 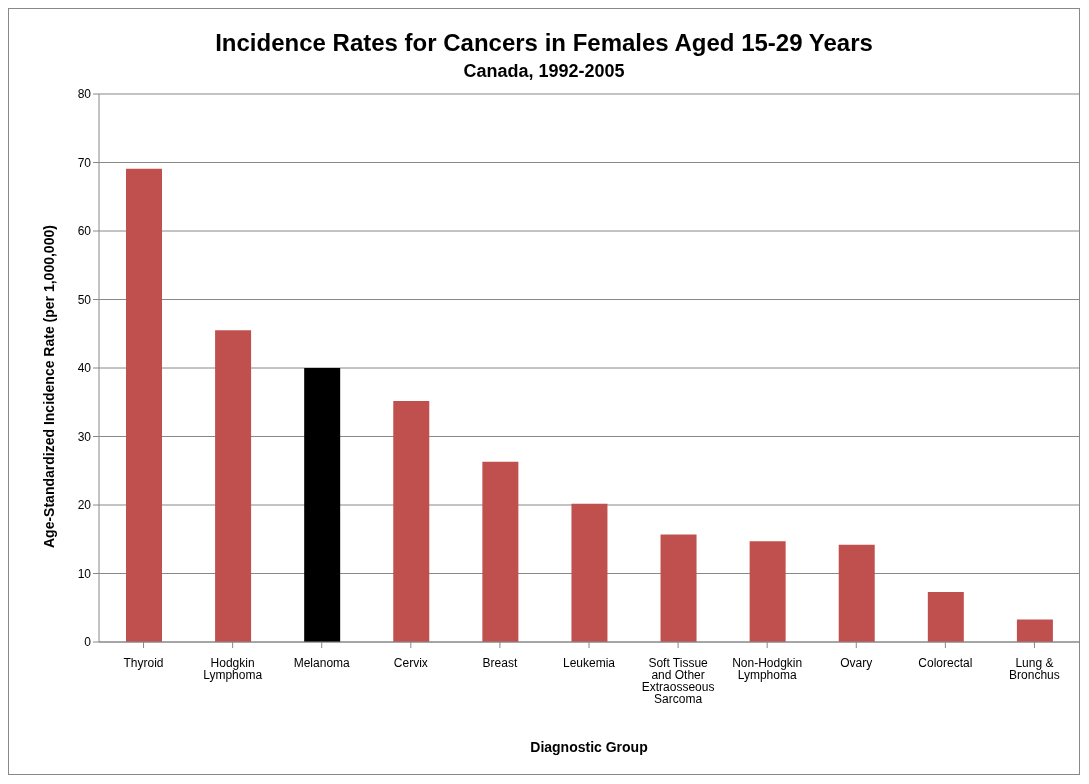 I want to click on x-tick-label: Thyroid, so click(x=143, y=662).